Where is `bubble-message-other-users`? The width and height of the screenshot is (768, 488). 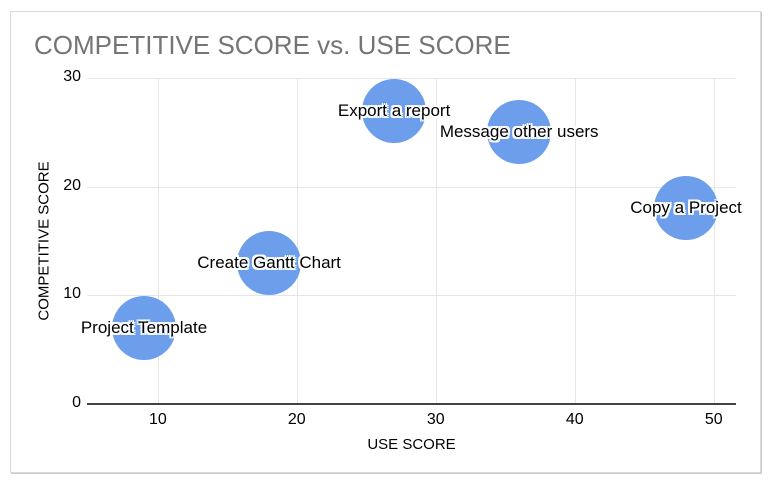 bubble-message-other-users is located at coordinates (519, 132).